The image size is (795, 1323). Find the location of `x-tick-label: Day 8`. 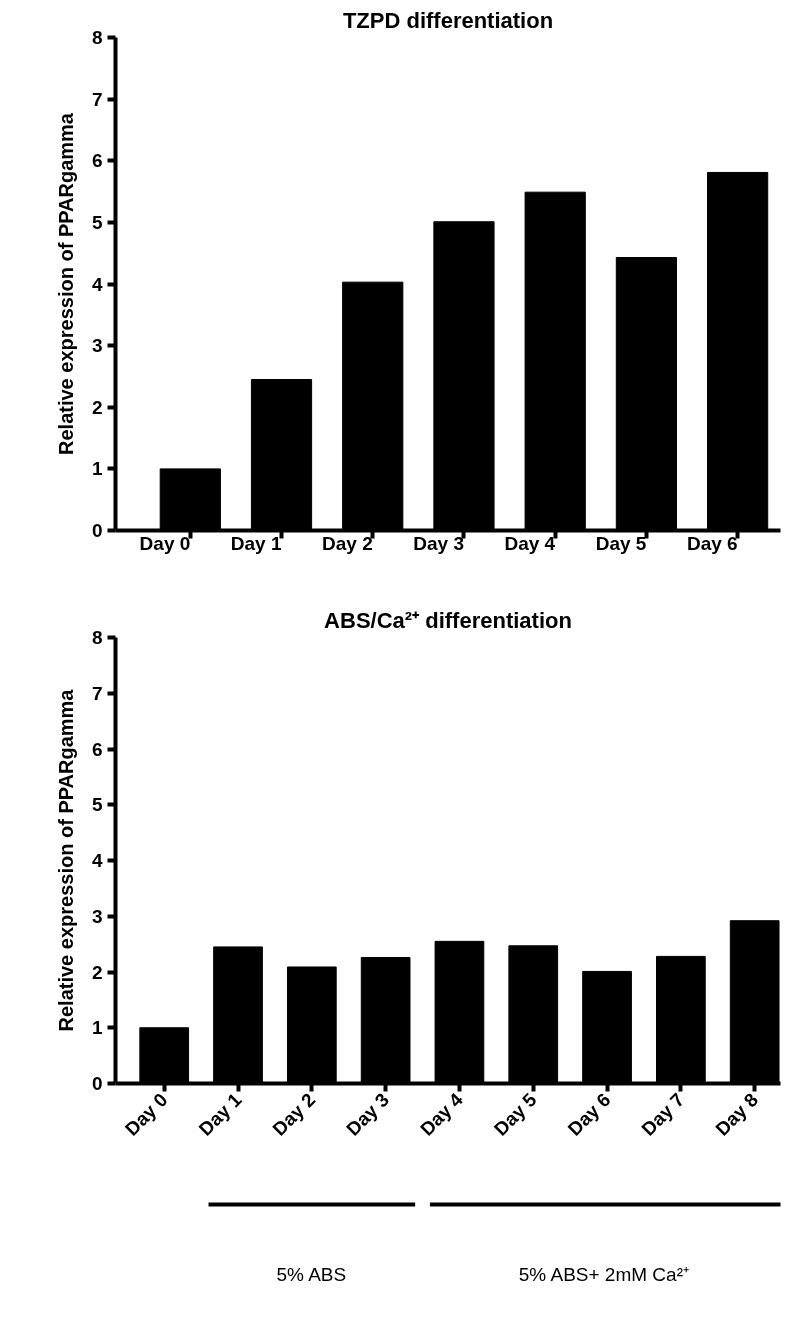

x-tick-label: Day 8 is located at coordinates (737, 1114).